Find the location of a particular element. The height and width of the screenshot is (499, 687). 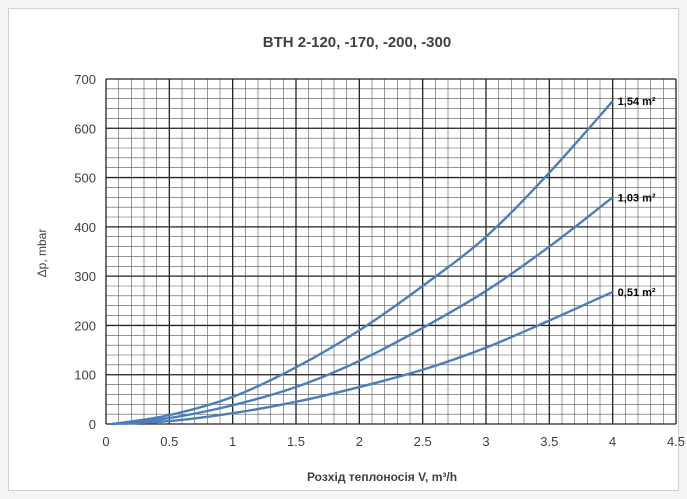

y-tick-label: 100 is located at coordinates (85, 375).